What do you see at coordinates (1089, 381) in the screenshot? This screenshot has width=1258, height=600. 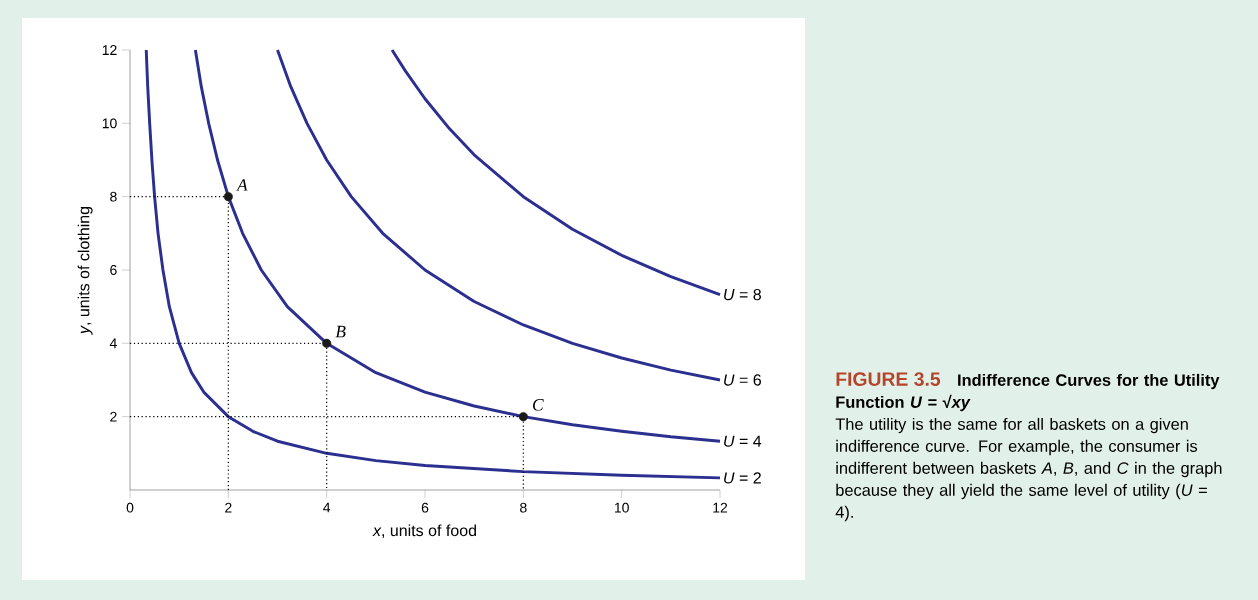 I see `text: Indifference Curves for the Utility` at bounding box center [1089, 381].